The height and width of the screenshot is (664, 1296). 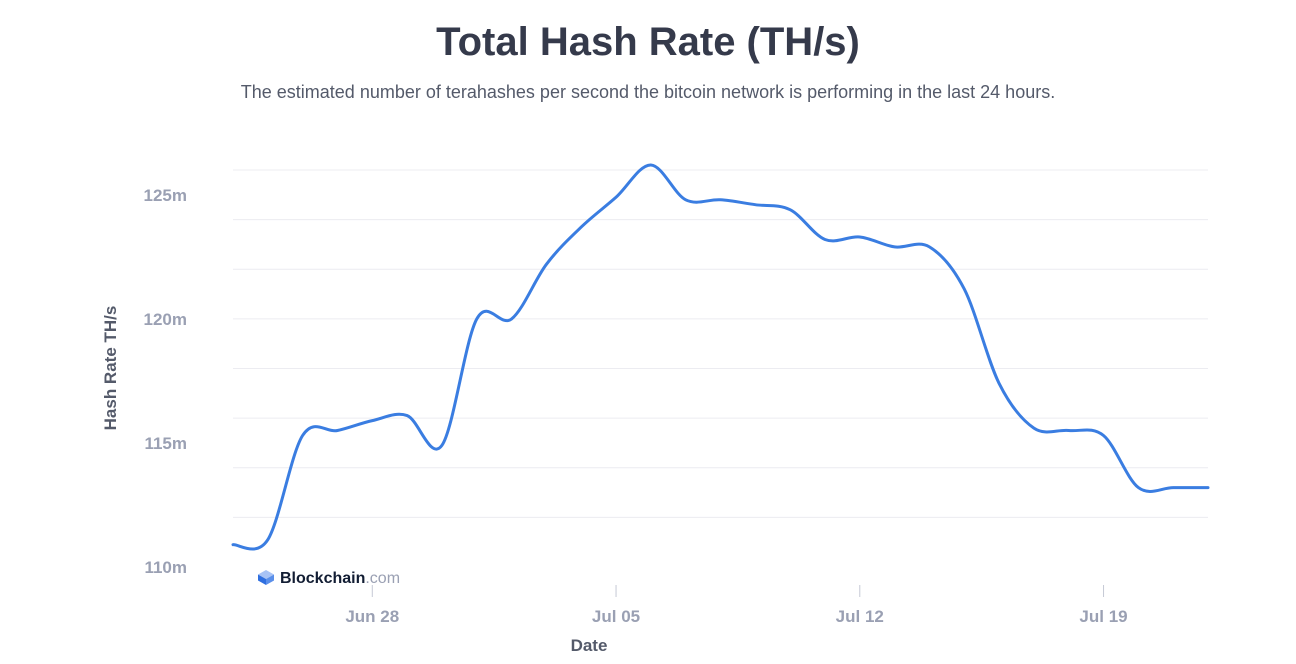 I want to click on chart-title: Total Hash Rate (TH/s), so click(x=648, y=42).